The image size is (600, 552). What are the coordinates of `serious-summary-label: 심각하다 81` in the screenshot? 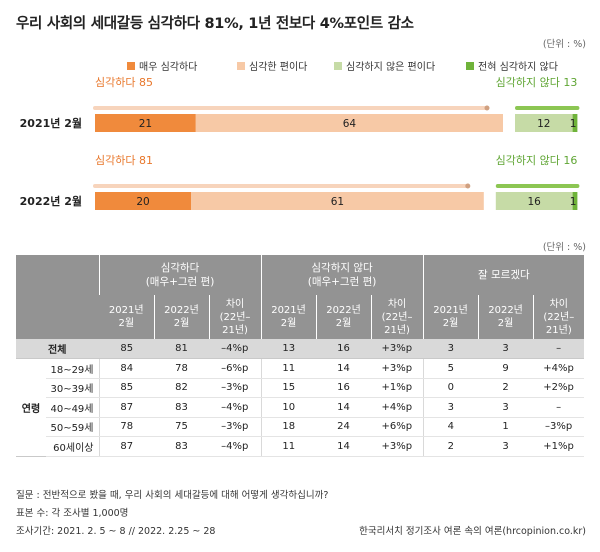 It's located at (124, 160).